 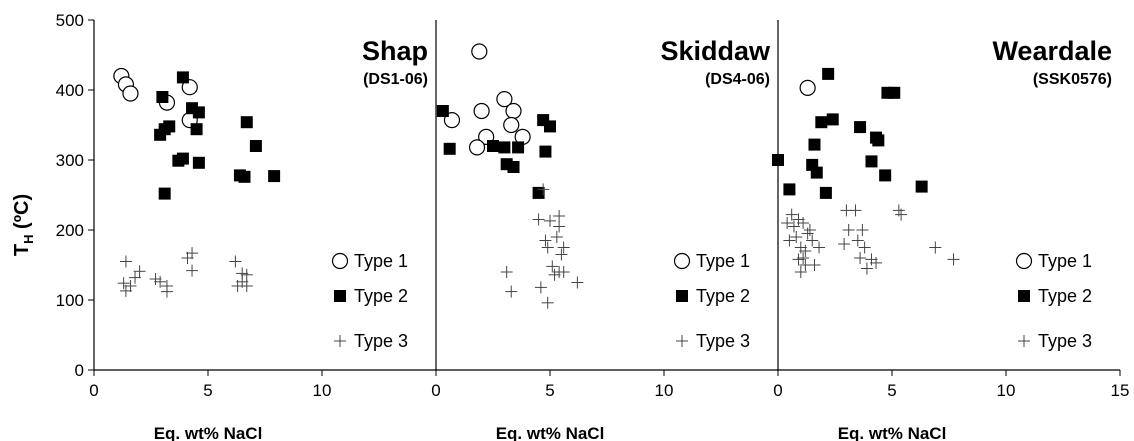 I want to click on y-tick-label: 0, so click(x=79, y=370).